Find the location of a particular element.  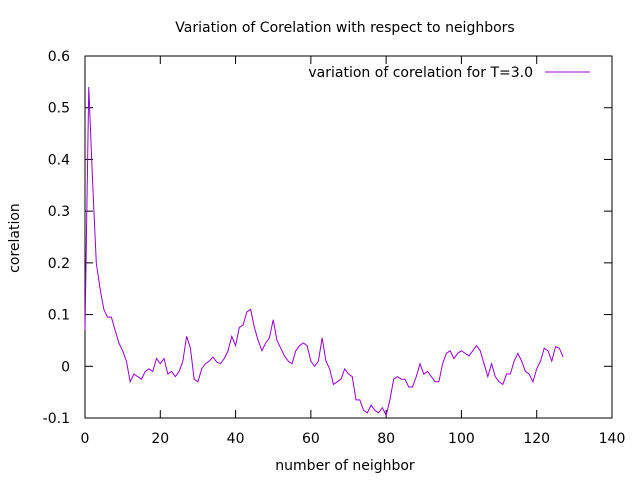

x-tick-label: 40 is located at coordinates (236, 439).